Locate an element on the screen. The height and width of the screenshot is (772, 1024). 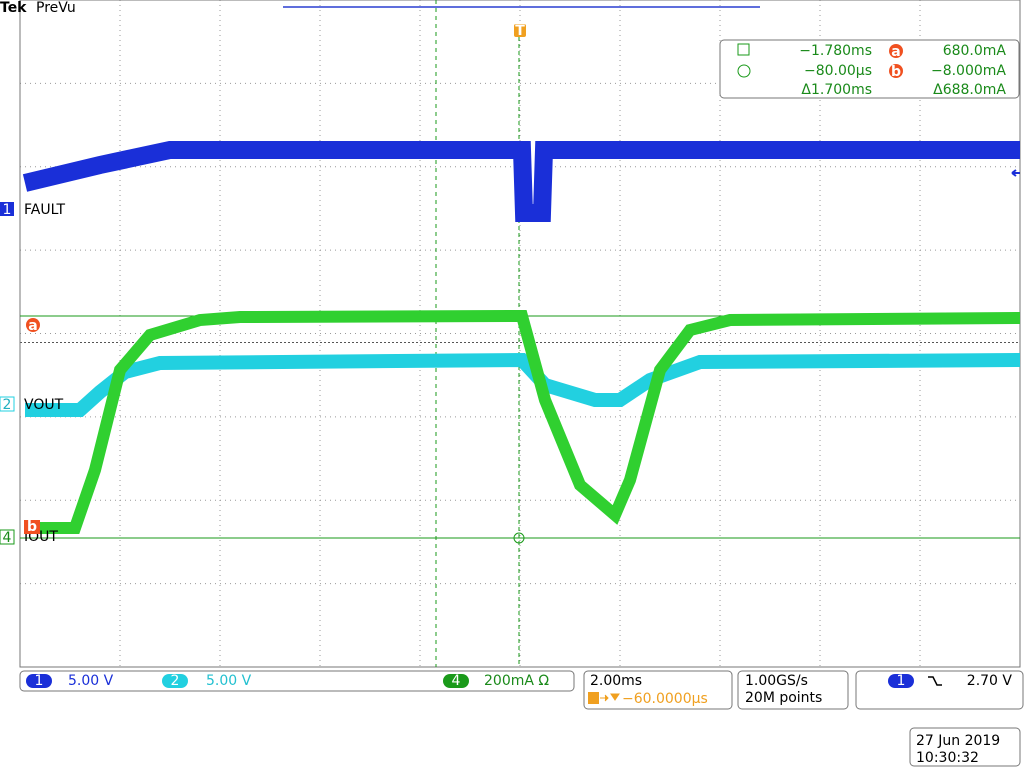
timestamp-box is located at coordinates (965, 747).